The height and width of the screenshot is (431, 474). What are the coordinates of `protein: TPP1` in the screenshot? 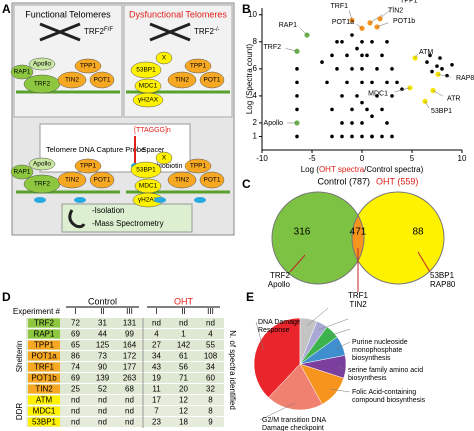 It's located at (44, 345).